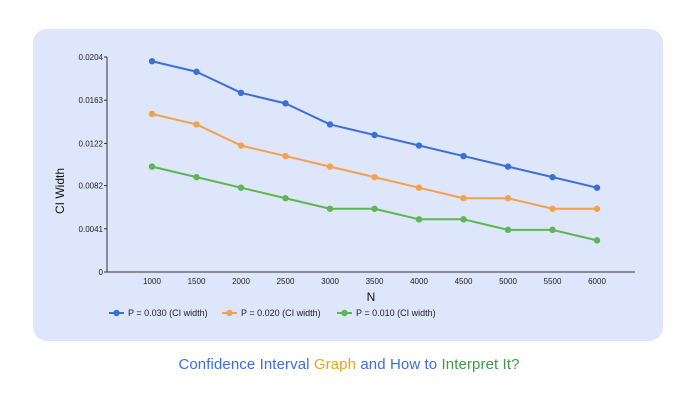 The width and height of the screenshot is (698, 400). What do you see at coordinates (101, 272) in the screenshot?
I see `y-tick-label: 0` at bounding box center [101, 272].